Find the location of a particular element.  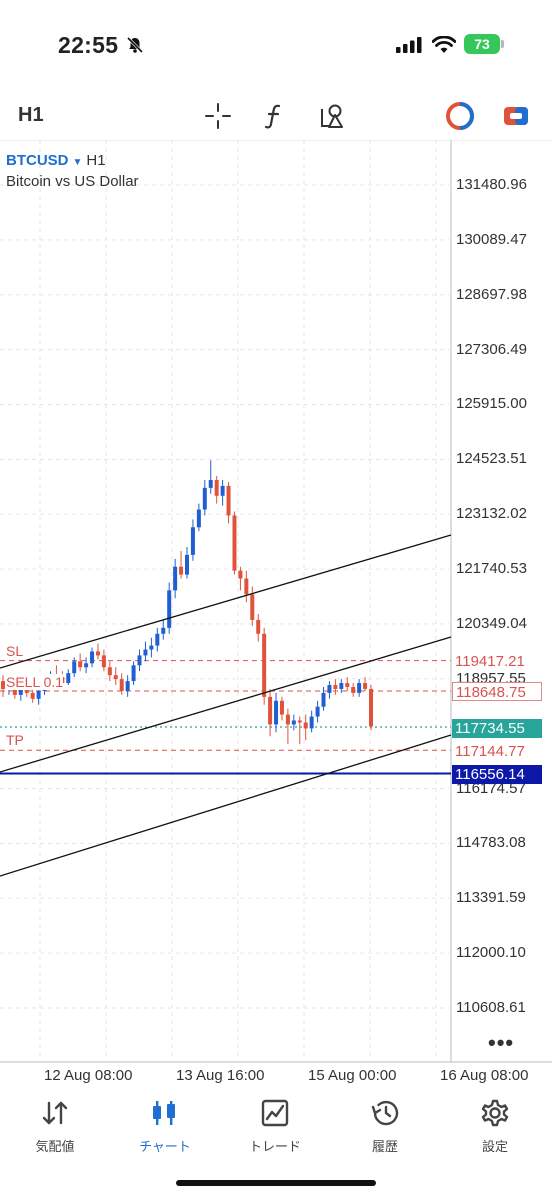

nav-item-label: 気配値 is located at coordinates (55, 1146).